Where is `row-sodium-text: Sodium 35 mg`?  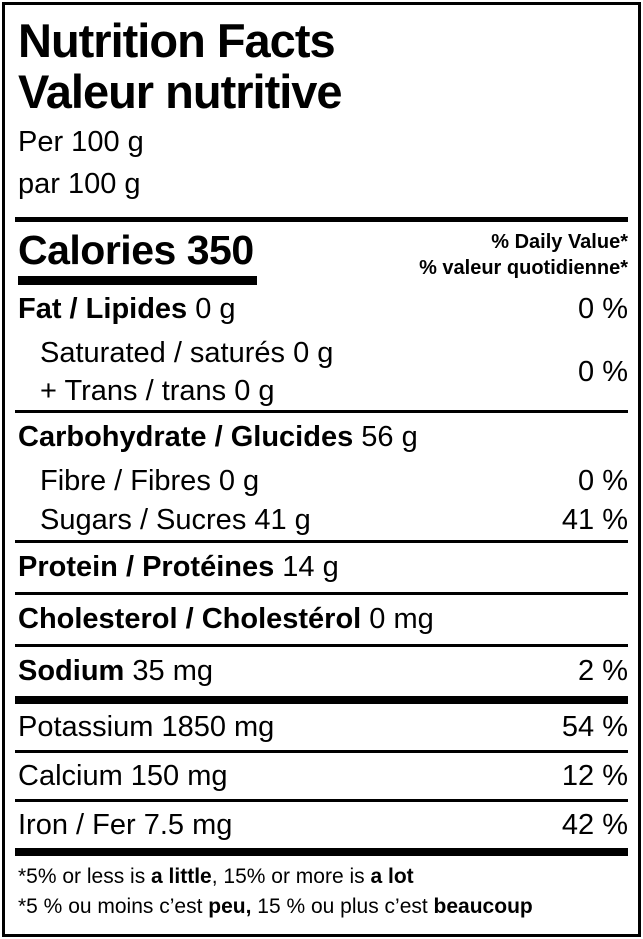 row-sodium-text: Sodium 35 mg is located at coordinates (116, 671).